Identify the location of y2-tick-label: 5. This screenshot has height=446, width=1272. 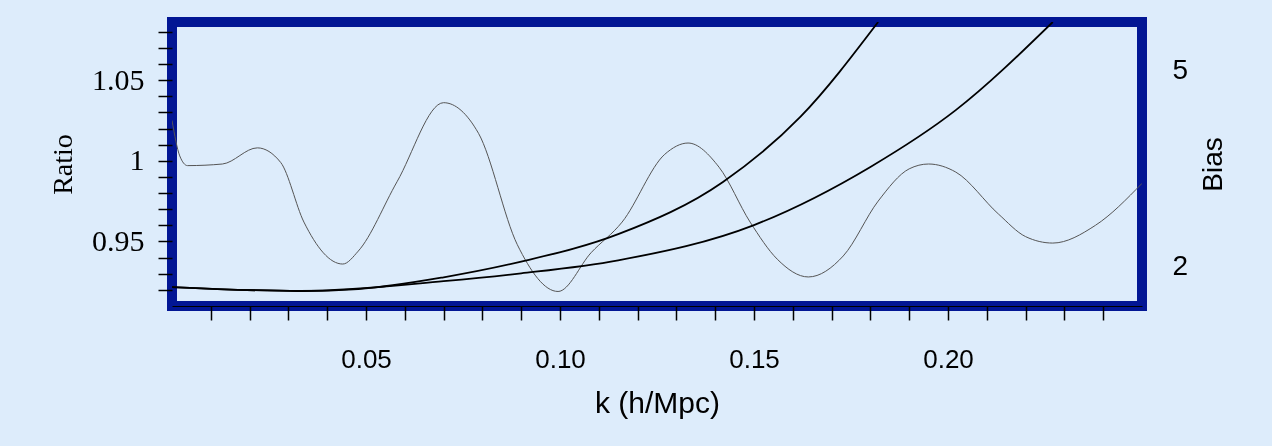
(1180, 70).